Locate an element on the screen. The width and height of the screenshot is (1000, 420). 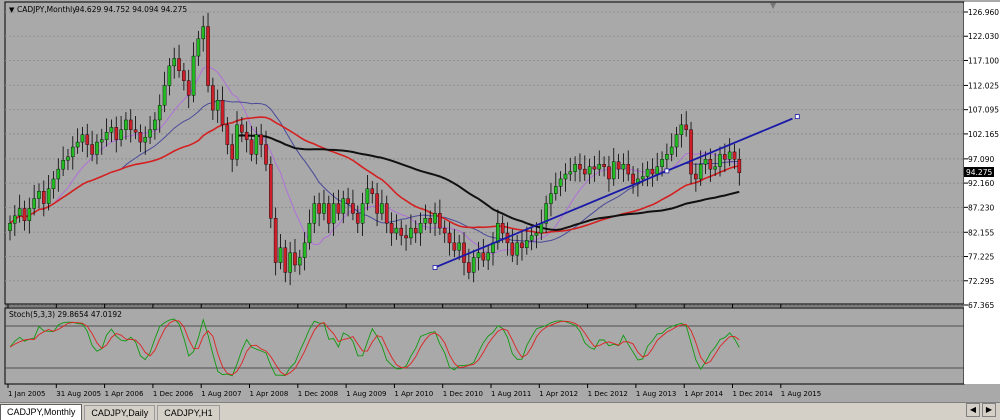
time-label: 1 Dec 2010 is located at coordinates (463, 394).